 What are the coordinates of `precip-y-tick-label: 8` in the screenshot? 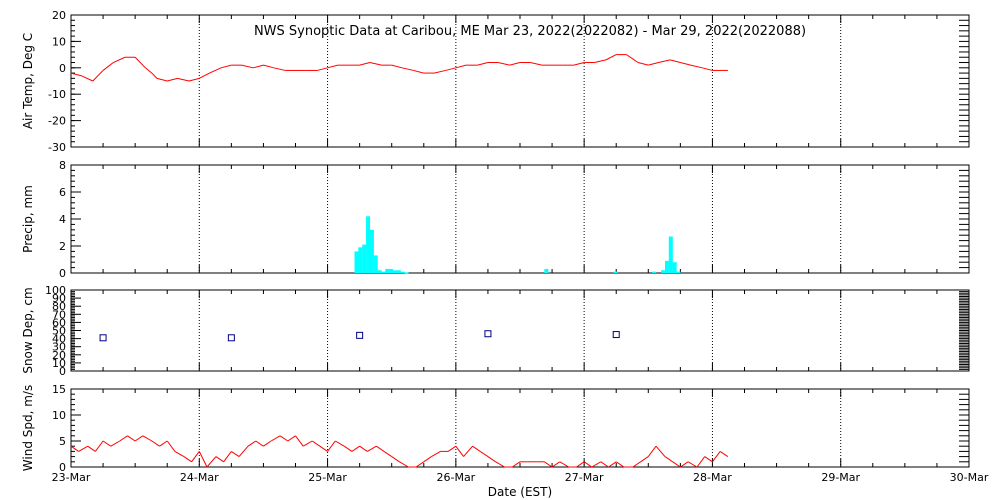 It's located at (62, 165).